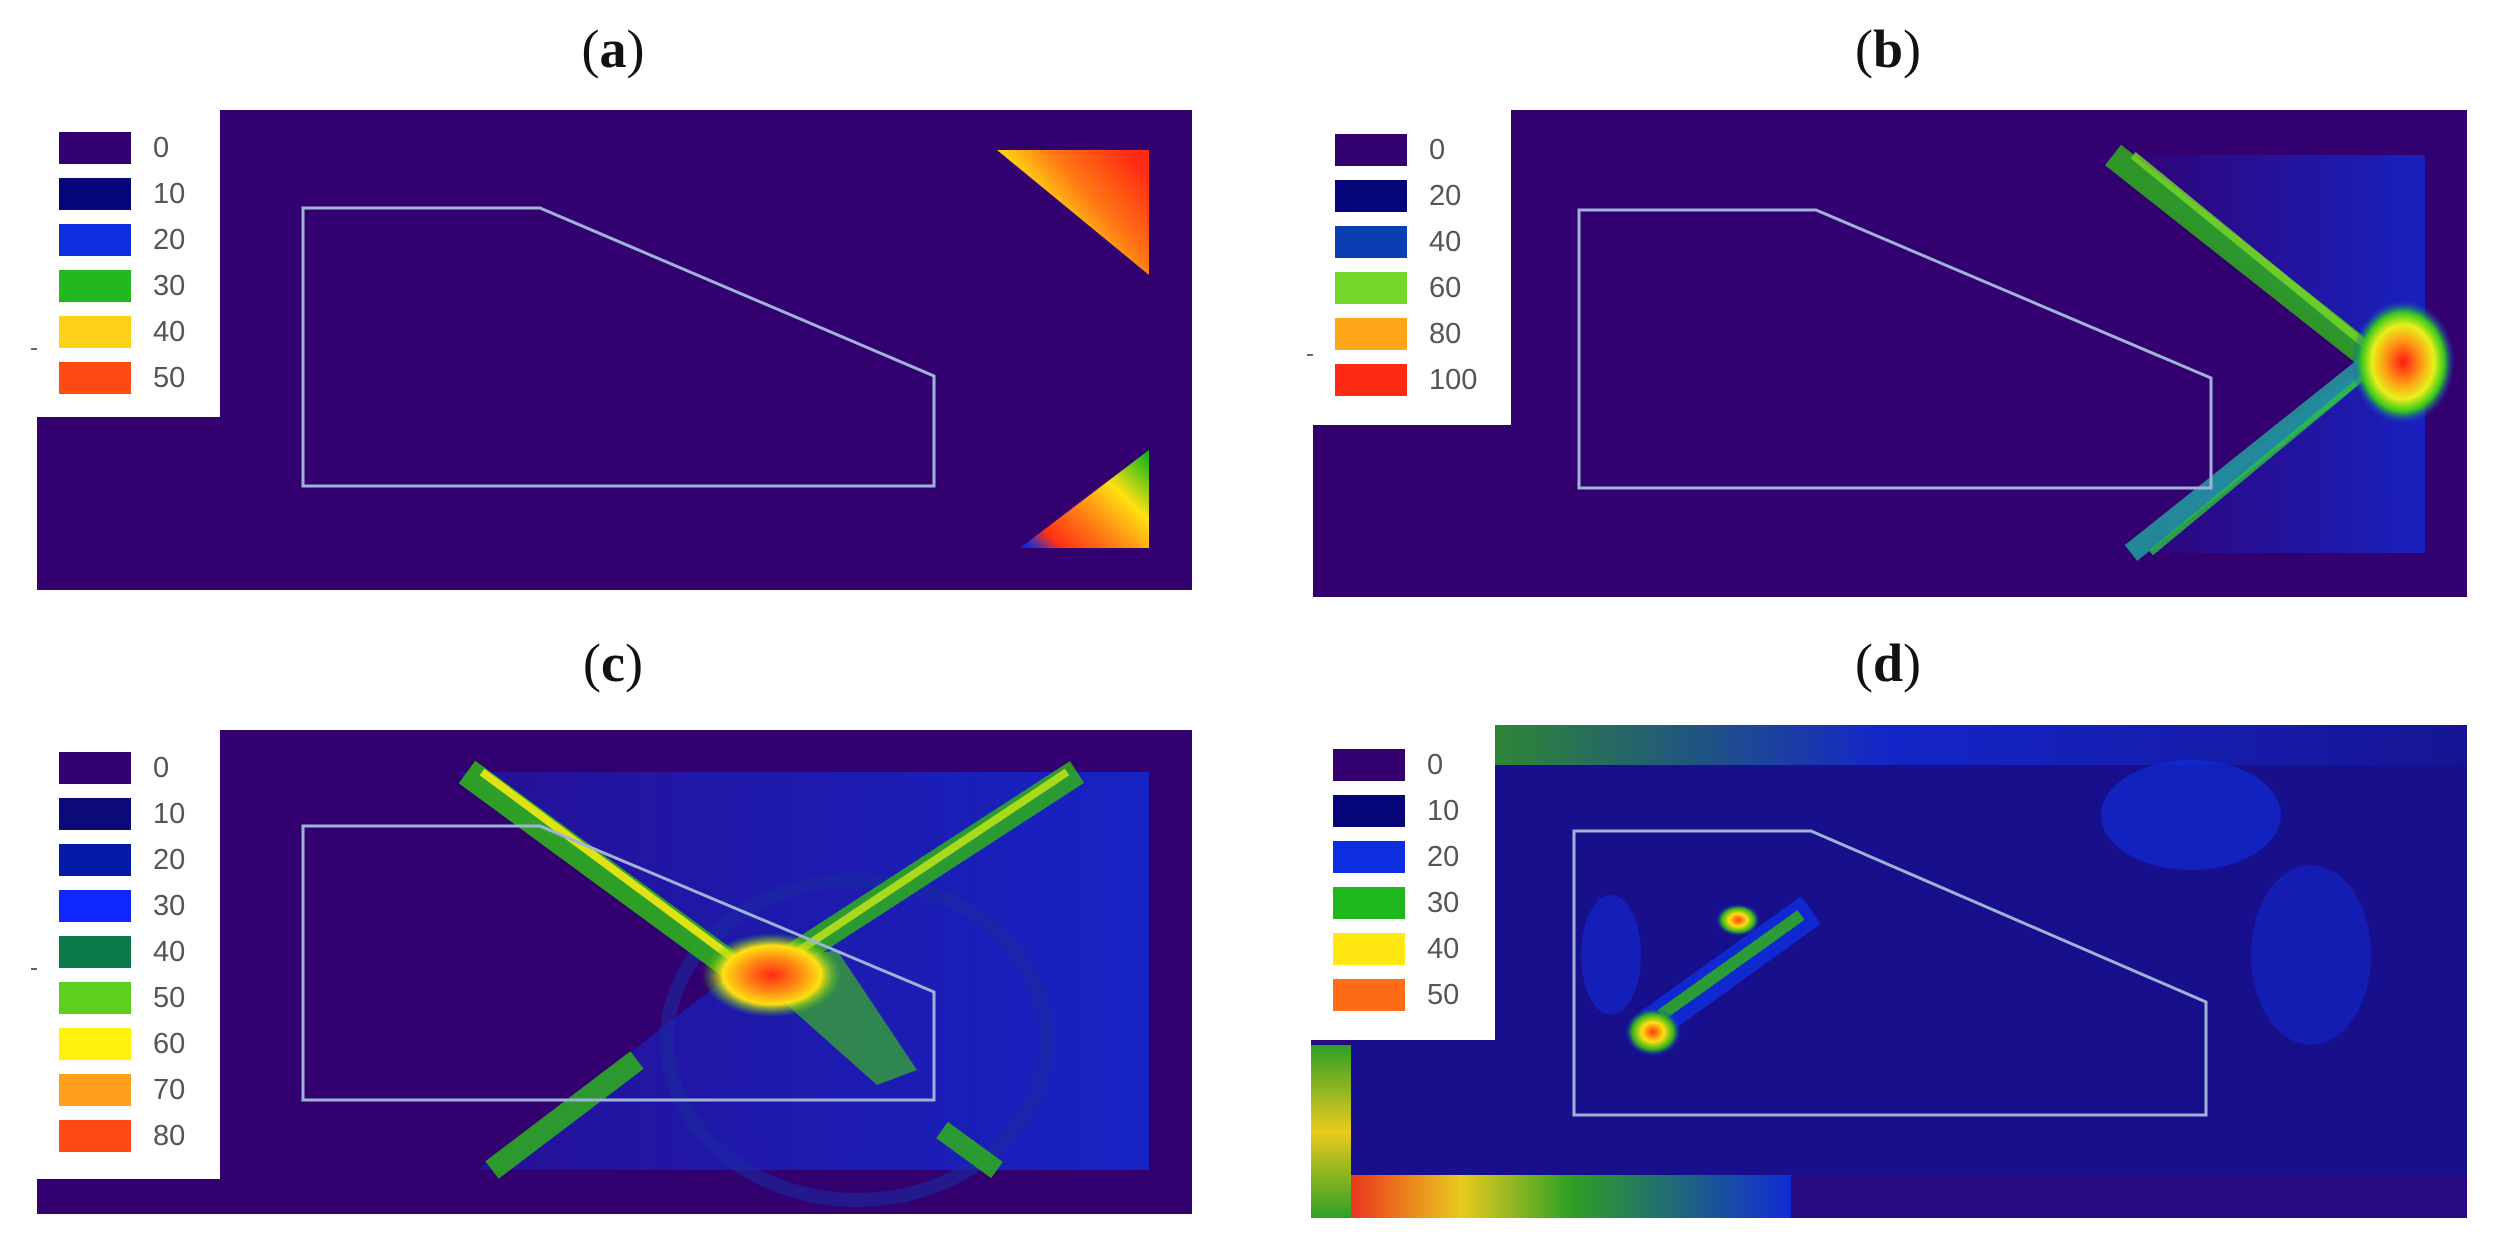  I want to click on panel-b-legend: 0 20 40 60 80 100, so click(1412, 267).